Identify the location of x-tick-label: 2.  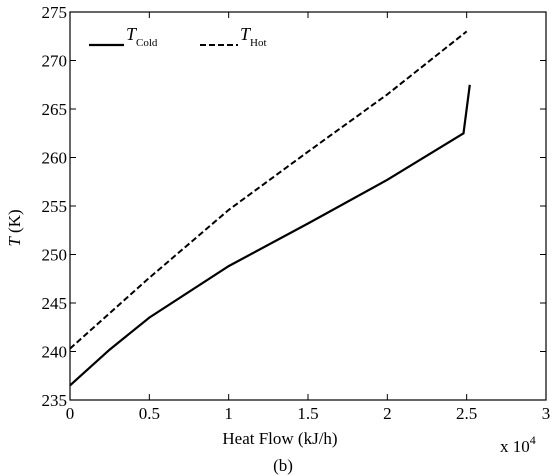
(387, 413).